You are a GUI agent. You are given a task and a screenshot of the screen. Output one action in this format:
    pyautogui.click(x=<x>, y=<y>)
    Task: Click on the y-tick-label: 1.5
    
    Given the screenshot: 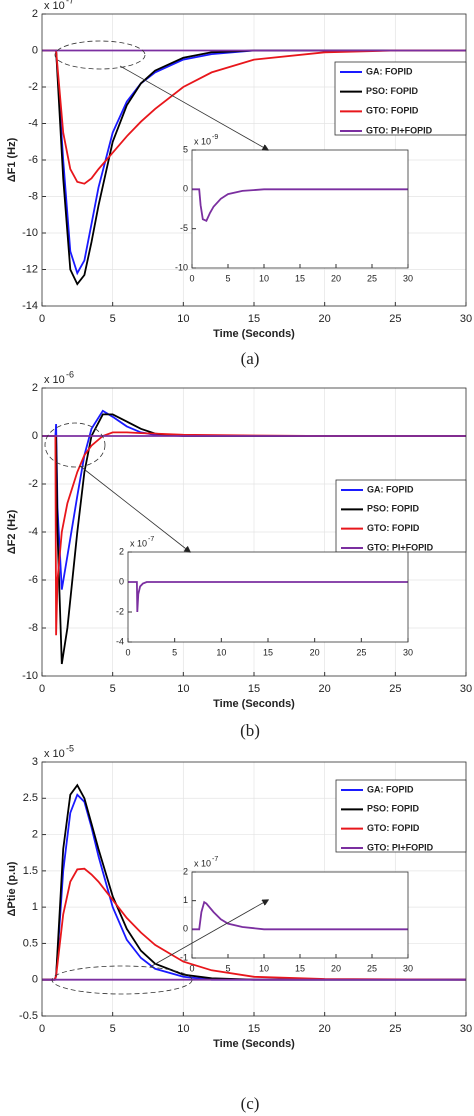 What is the action you would take?
    pyautogui.click(x=30, y=871)
    